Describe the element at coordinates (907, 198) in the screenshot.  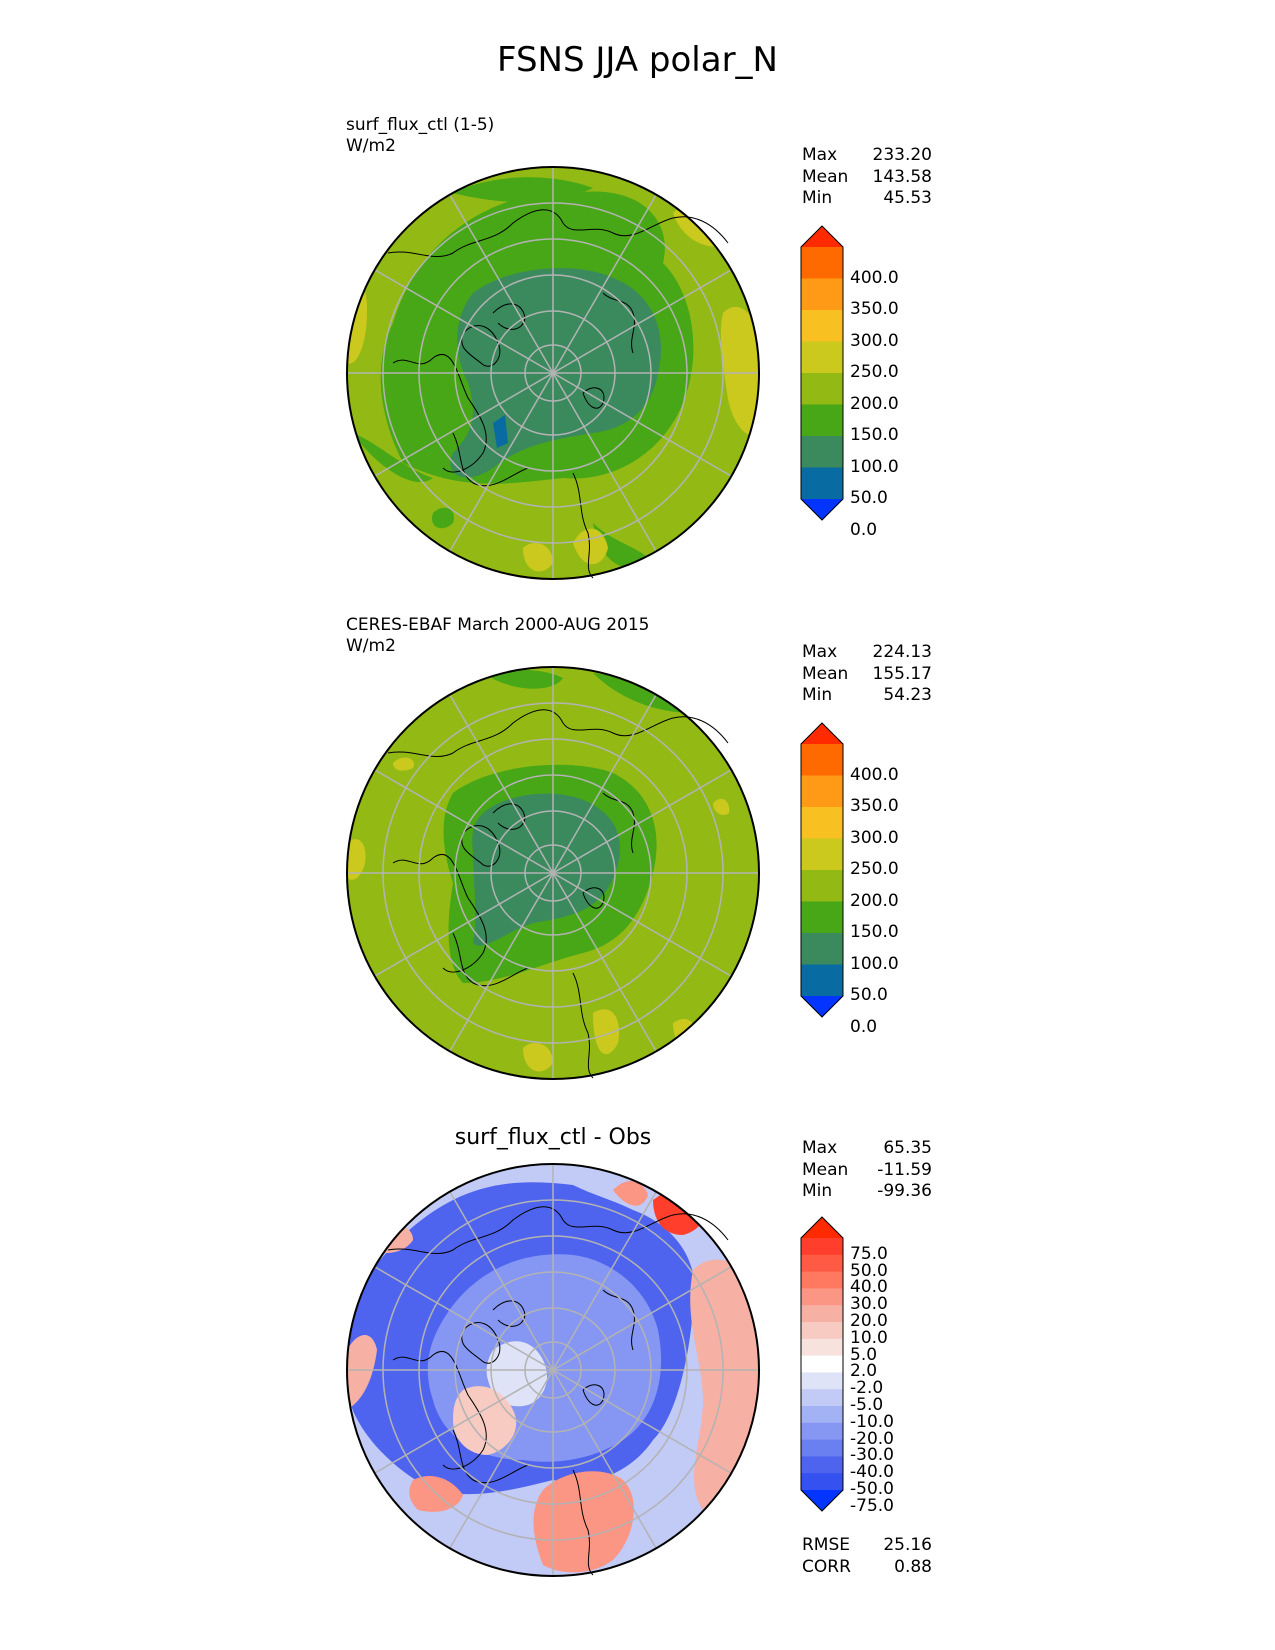
I see `panel-1-min-value: 45.53` at that location.